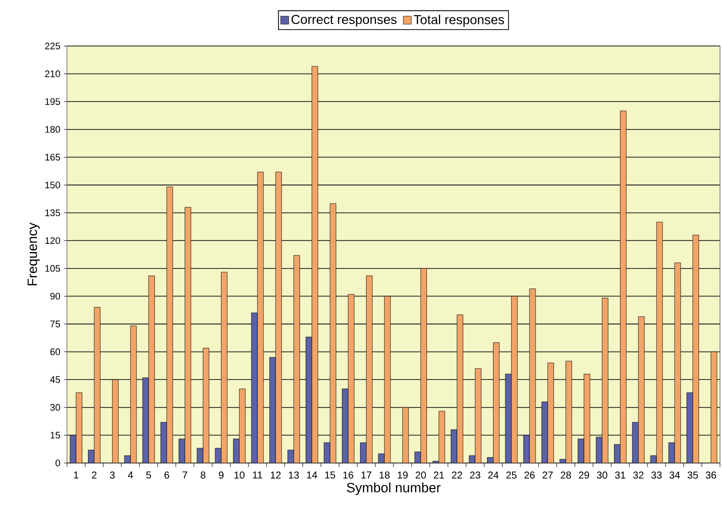 Image resolution: width=722 pixels, height=511 pixels. I want to click on y-tick-label: 45, so click(55, 379).